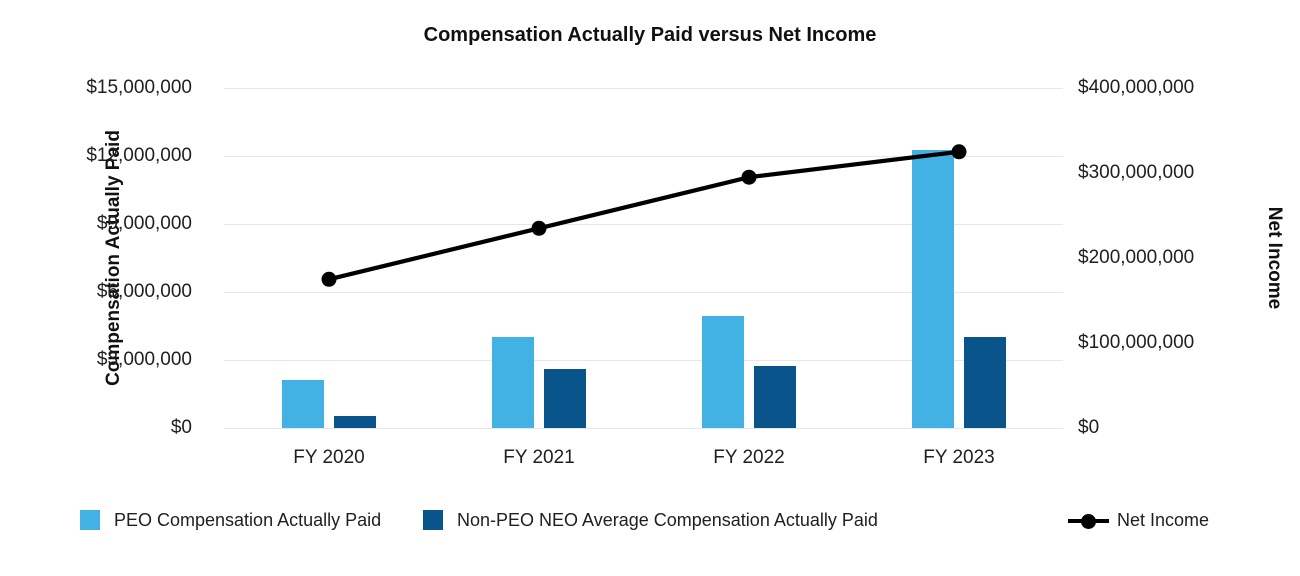 This screenshot has height=576, width=1300. I want to click on left-axis-tick-label: $12,000,000, so click(139, 155).